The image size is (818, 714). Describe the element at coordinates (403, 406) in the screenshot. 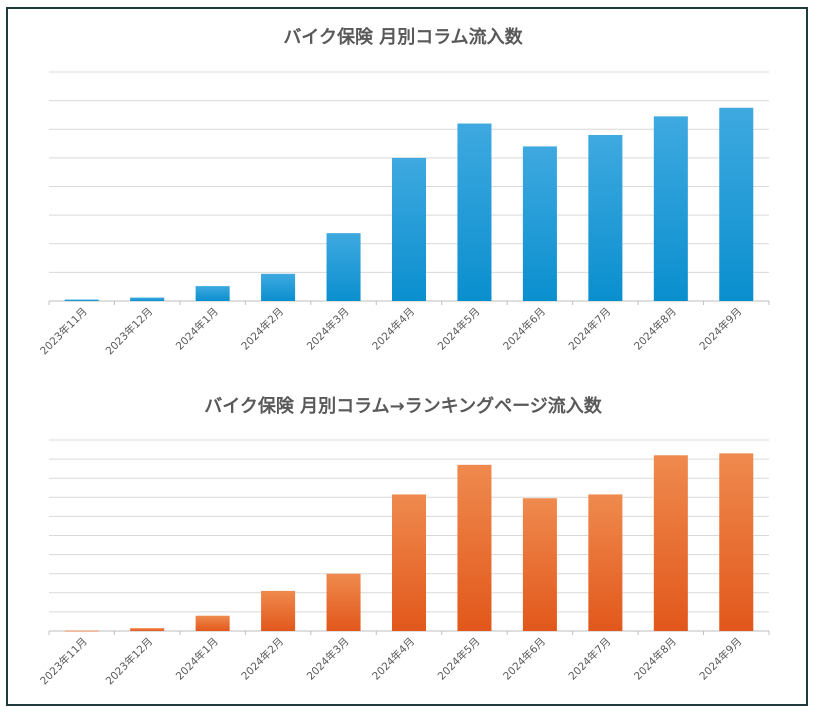

I see `chart-title: バイク保険 月別コラム→ランキングページ流入数` at that location.